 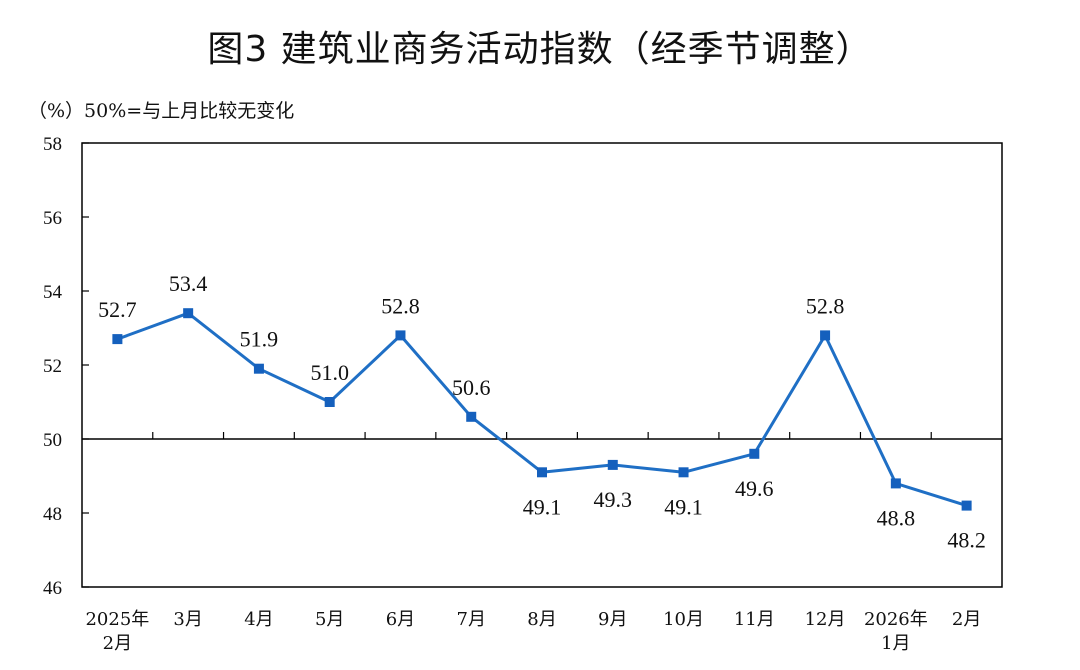 What do you see at coordinates (471, 619) in the screenshot?
I see `x-tick-label: 7月` at bounding box center [471, 619].